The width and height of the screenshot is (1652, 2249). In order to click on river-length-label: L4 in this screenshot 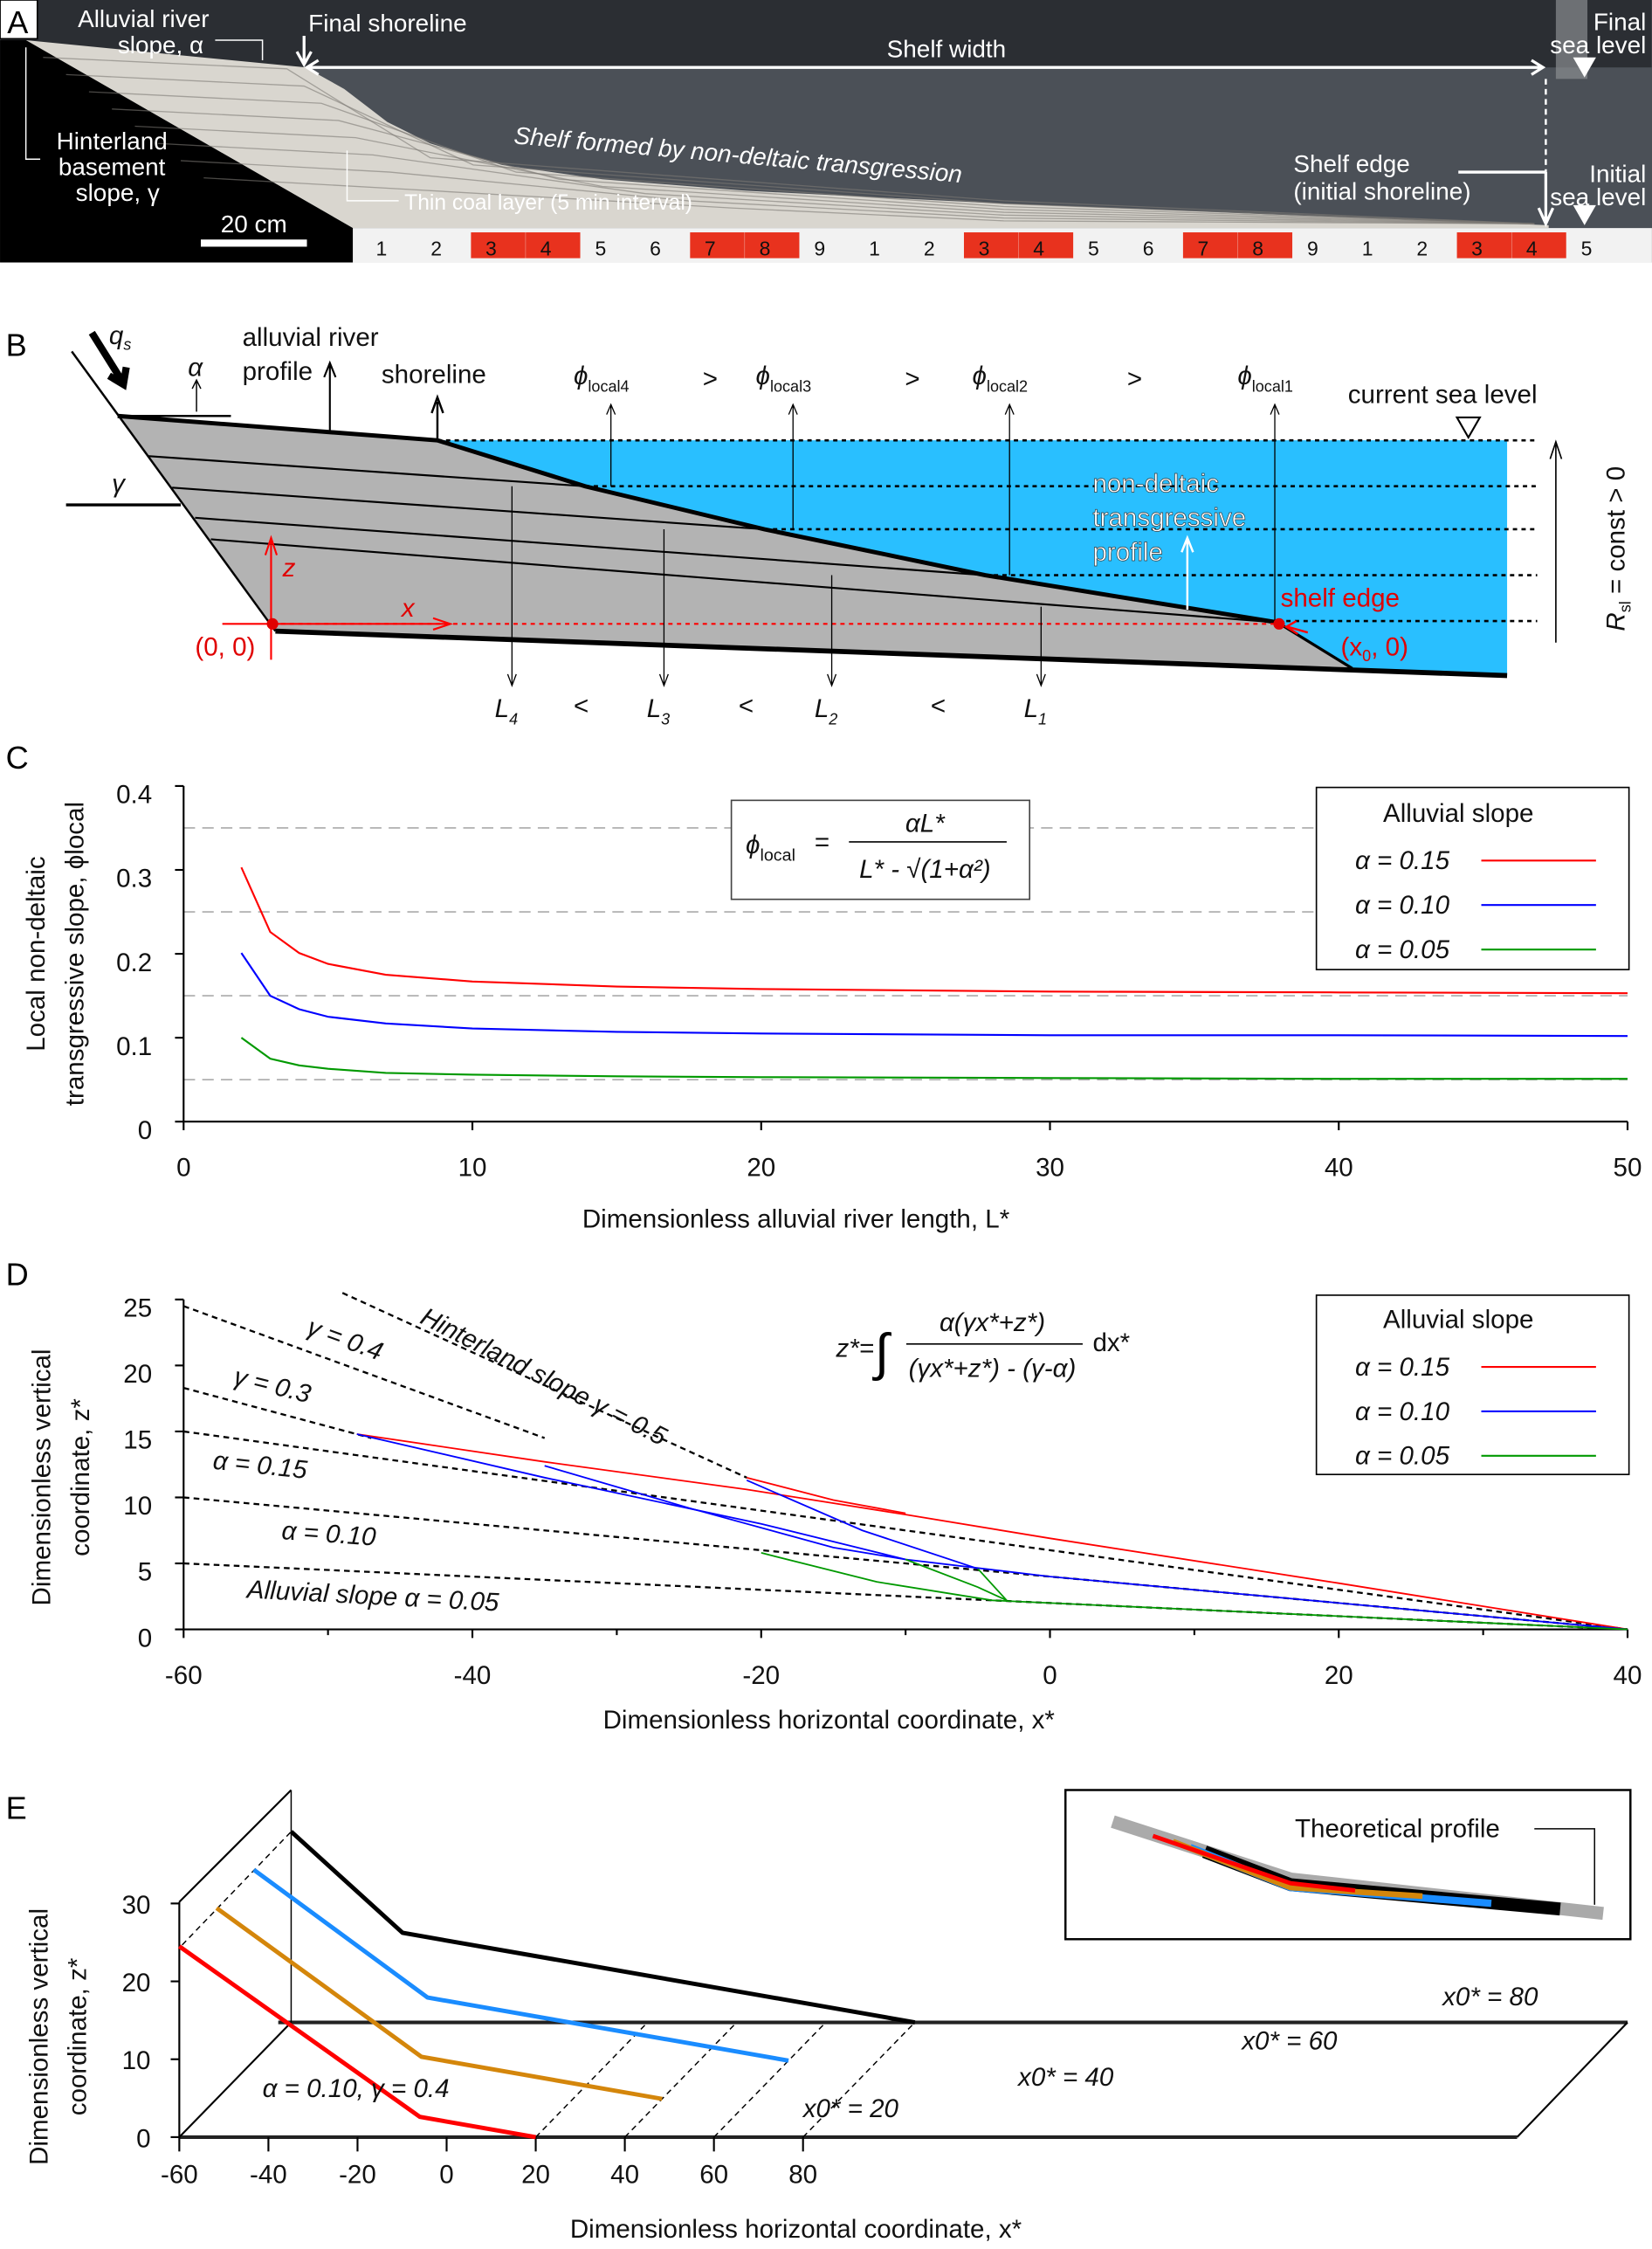, I will do `click(506, 711)`.